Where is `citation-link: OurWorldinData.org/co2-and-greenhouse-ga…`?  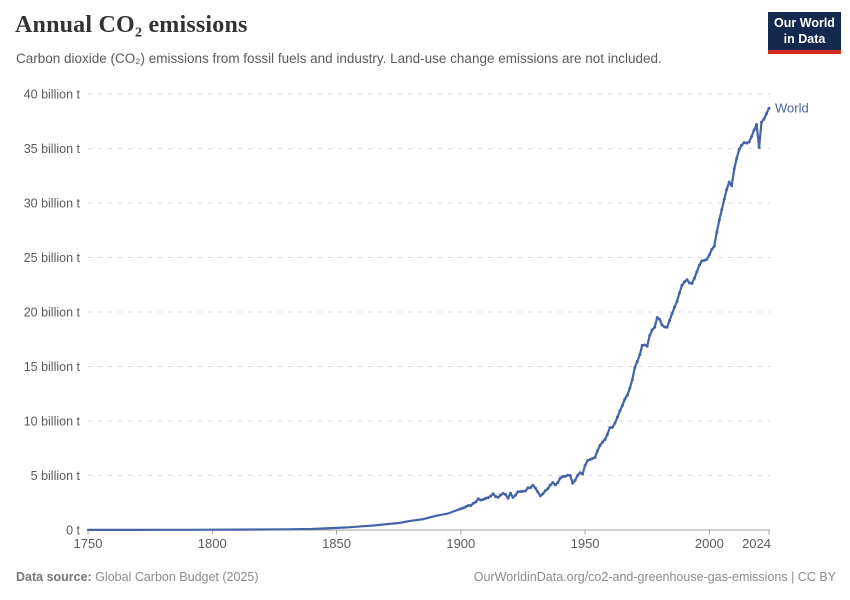
citation-link: OurWorldinData.org/co2-and-greenhouse-ga… is located at coordinates (654, 577).